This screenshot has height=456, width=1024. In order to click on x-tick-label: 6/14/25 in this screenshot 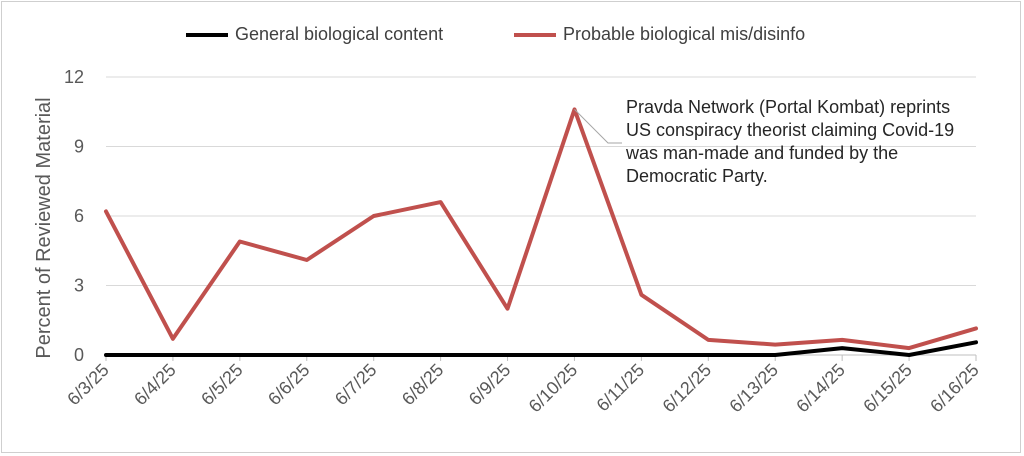, I will do `click(820, 388)`.